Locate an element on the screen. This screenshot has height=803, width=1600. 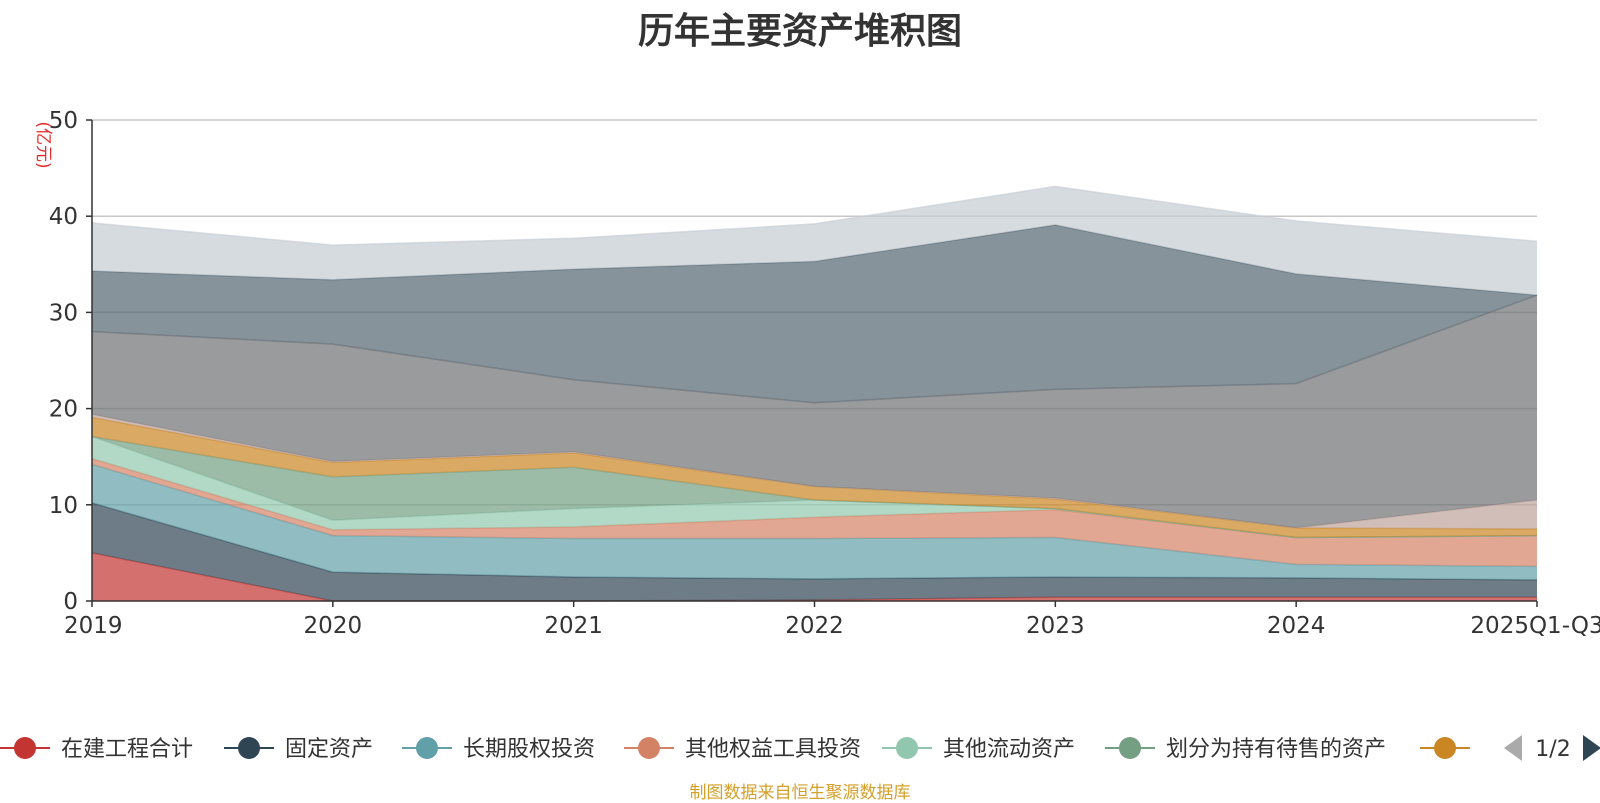
legend-next-icon is located at coordinates (1591, 748).